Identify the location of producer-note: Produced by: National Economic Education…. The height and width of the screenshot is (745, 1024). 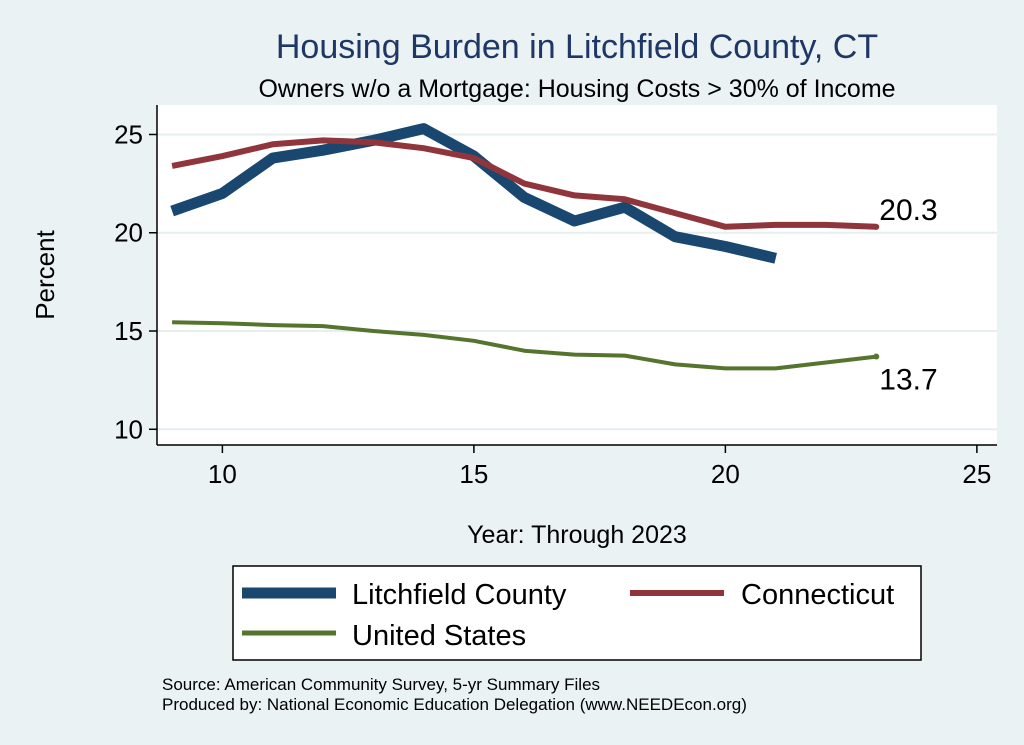
(454, 704).